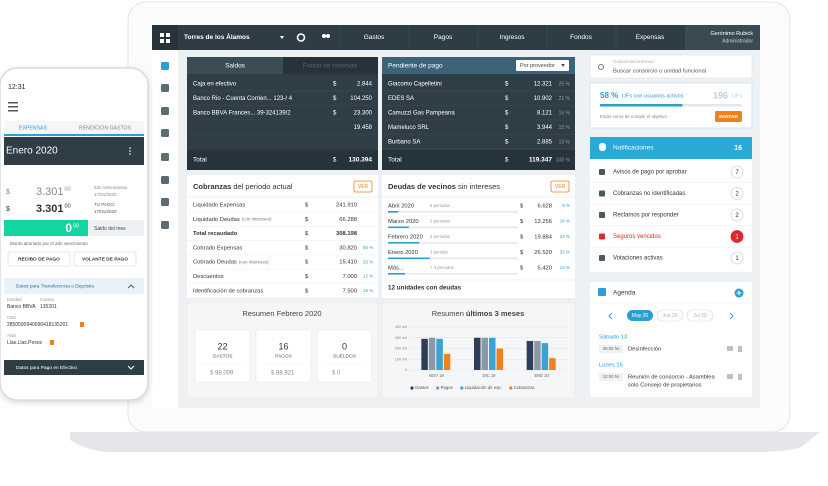  I want to click on month-label: Jul 20, so click(700, 316).